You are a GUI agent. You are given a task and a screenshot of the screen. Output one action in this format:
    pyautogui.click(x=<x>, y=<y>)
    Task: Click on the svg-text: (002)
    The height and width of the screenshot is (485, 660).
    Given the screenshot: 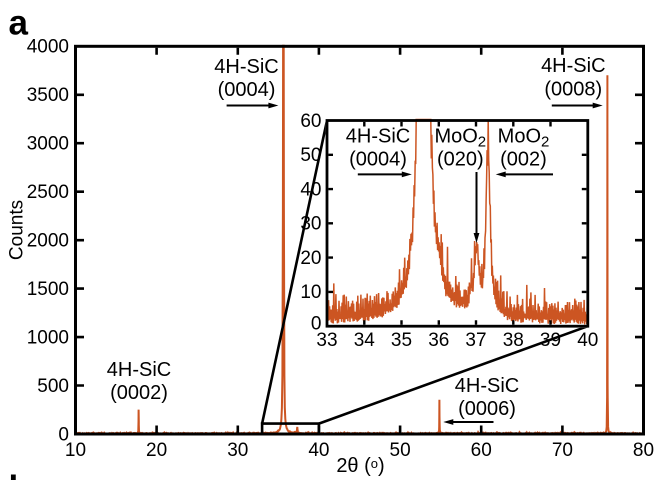 What is the action you would take?
    pyautogui.click(x=523, y=160)
    